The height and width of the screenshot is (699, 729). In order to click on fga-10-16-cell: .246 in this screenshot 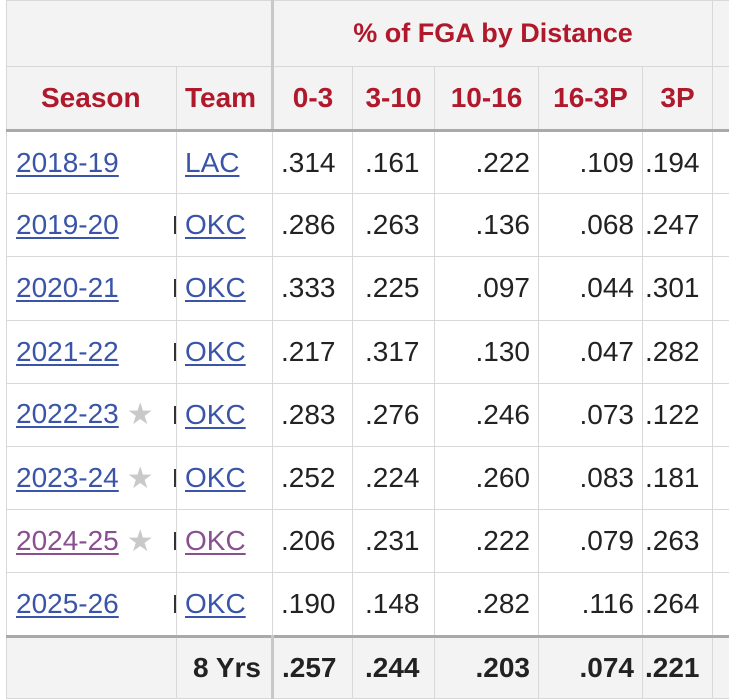, I will do `click(486, 414)`.